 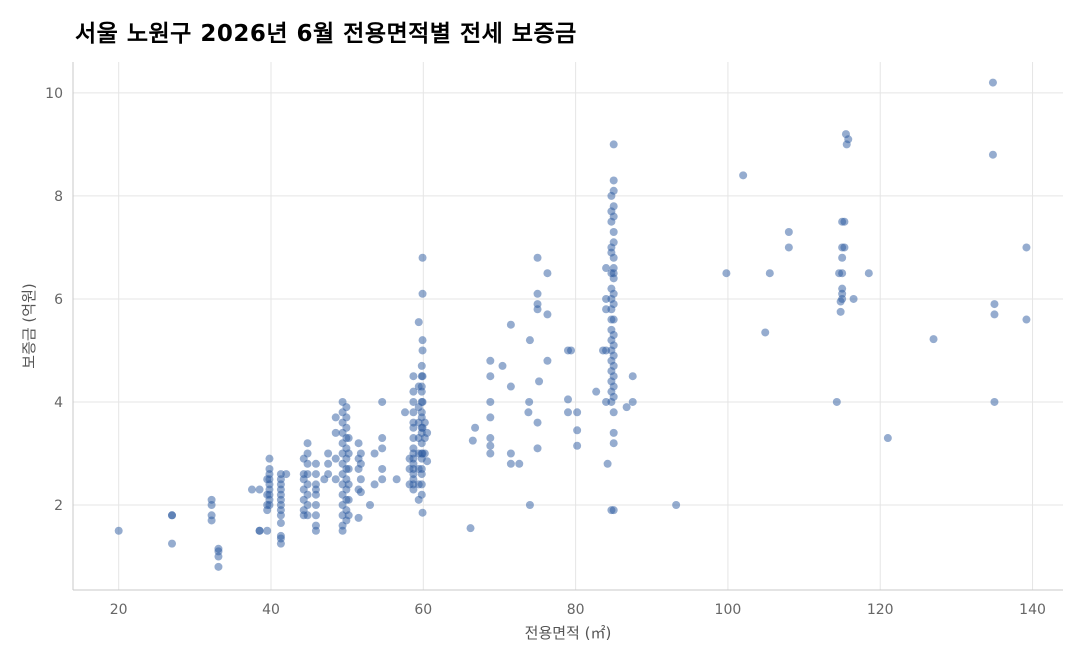 What do you see at coordinates (728, 610) in the screenshot?
I see `x-tick-label: 100` at bounding box center [728, 610].